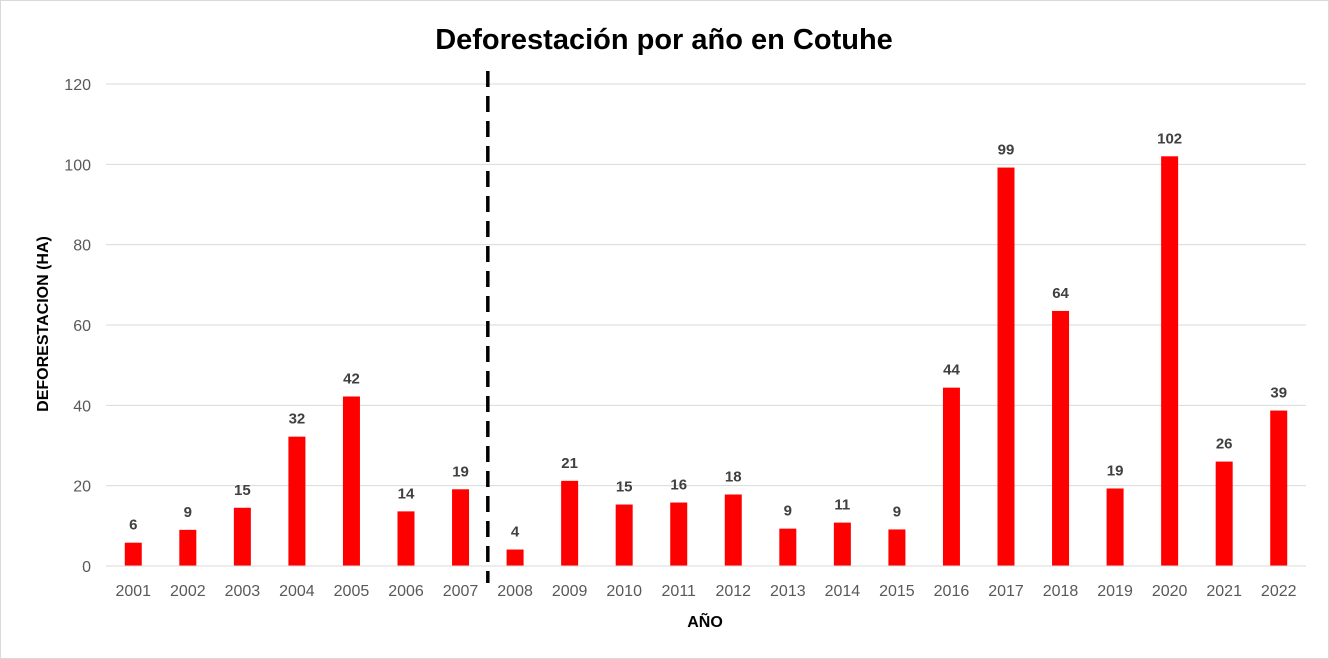 The height and width of the screenshot is (659, 1329). I want to click on x-tick-label: 2013, so click(788, 591).